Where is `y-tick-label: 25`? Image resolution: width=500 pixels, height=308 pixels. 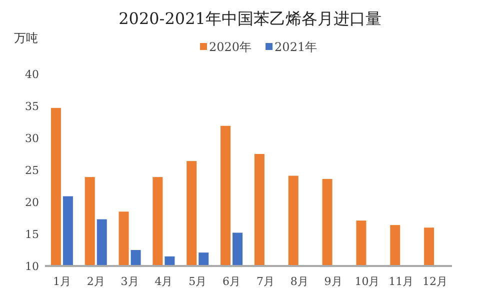
y-tick-label: 25 is located at coordinates (32, 170).